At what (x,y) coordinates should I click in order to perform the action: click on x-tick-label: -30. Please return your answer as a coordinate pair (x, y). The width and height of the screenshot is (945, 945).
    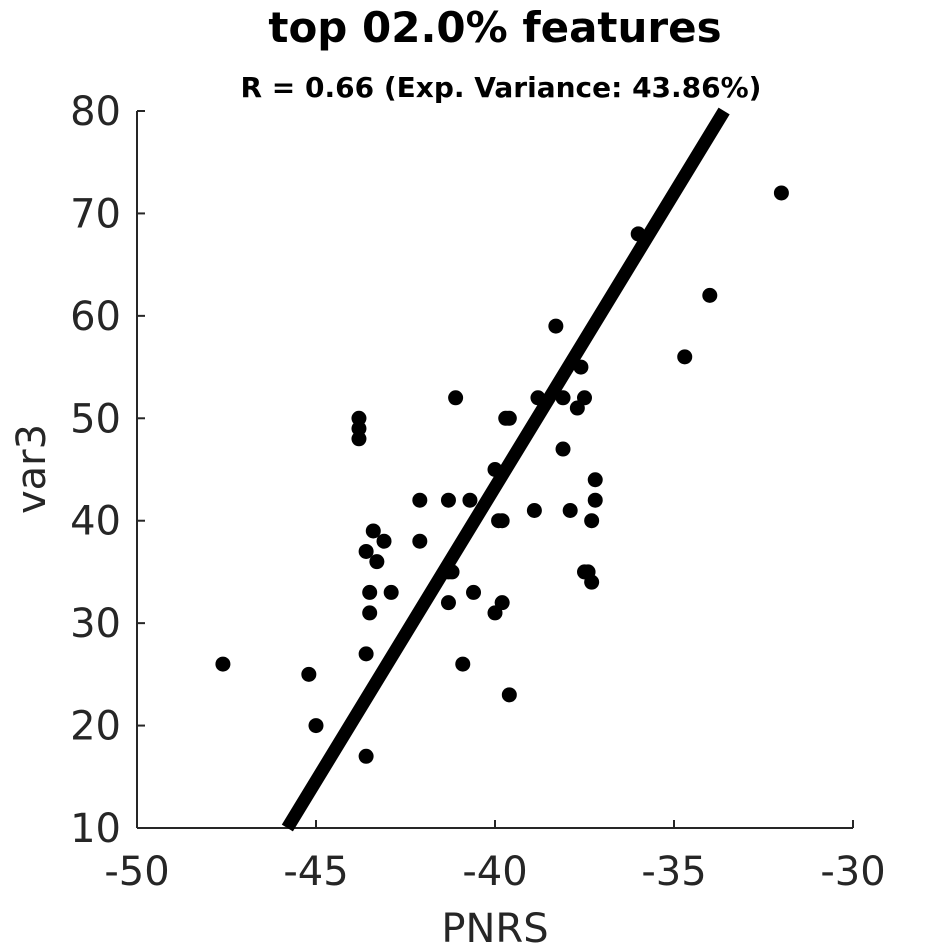
    Looking at the image, I should click on (852, 872).